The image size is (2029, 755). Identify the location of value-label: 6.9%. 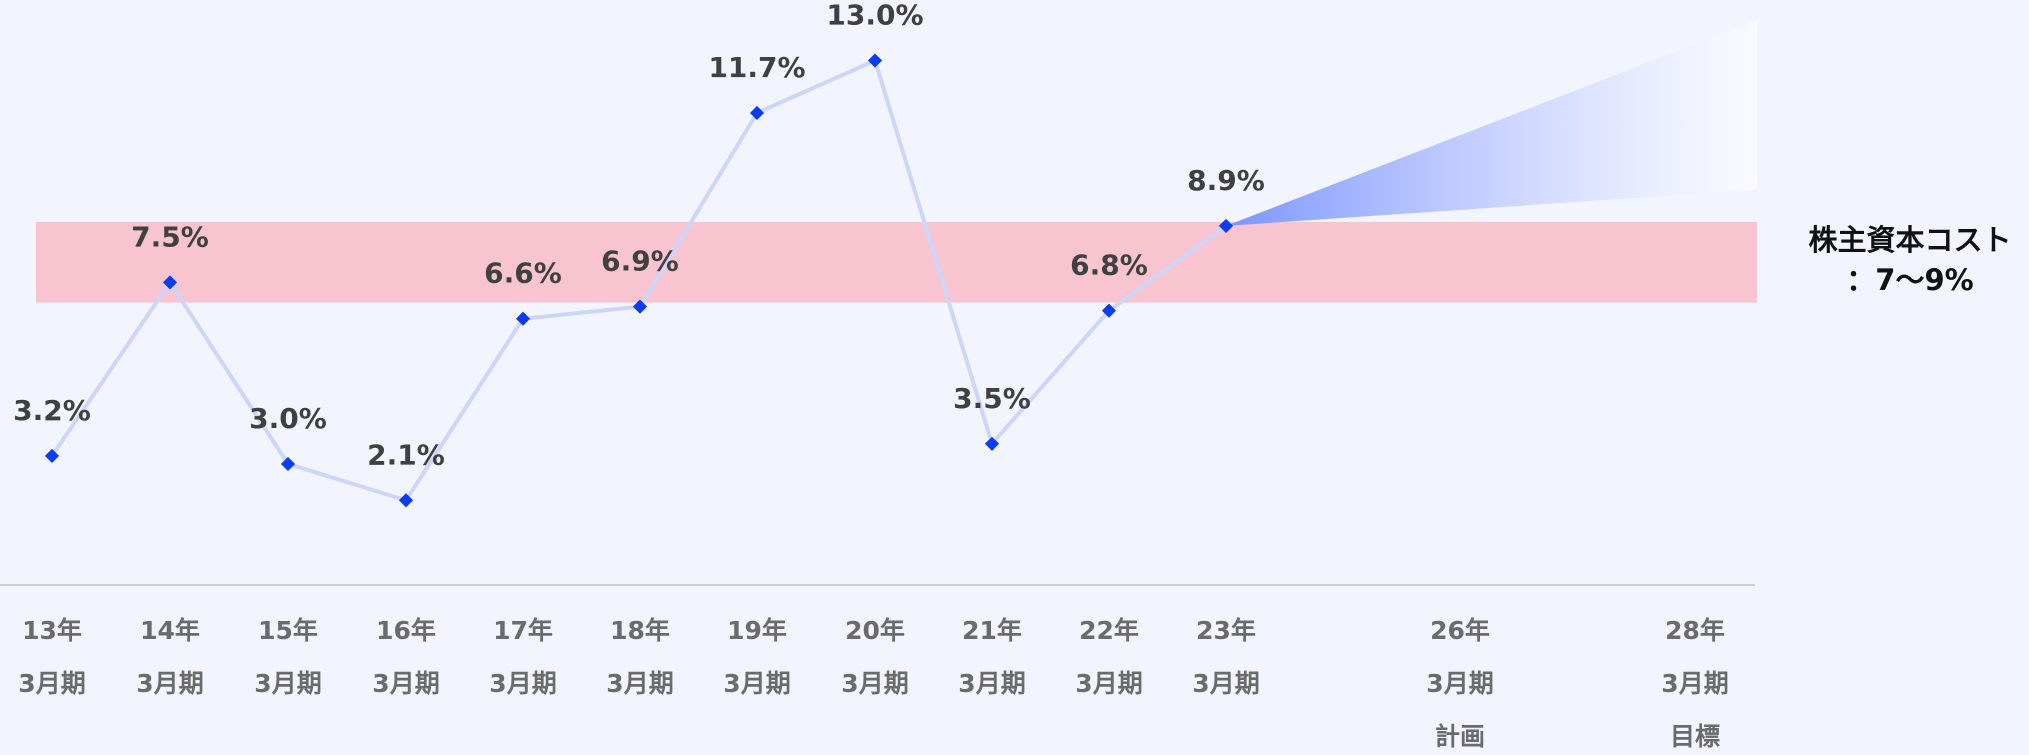
(640, 261).